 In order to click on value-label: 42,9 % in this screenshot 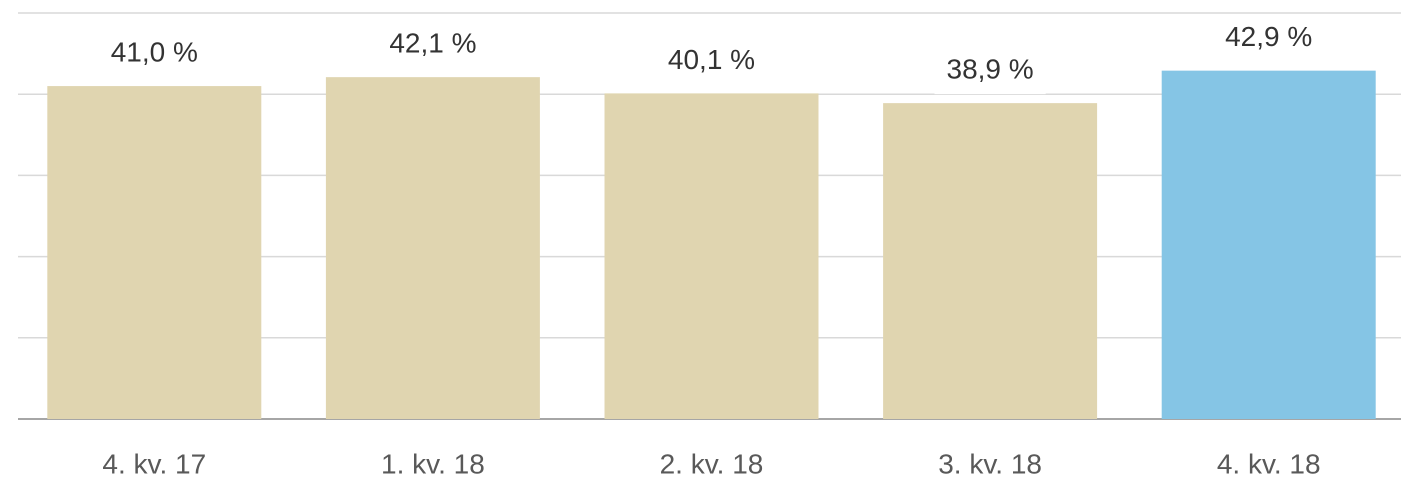, I will do `click(1268, 36)`.